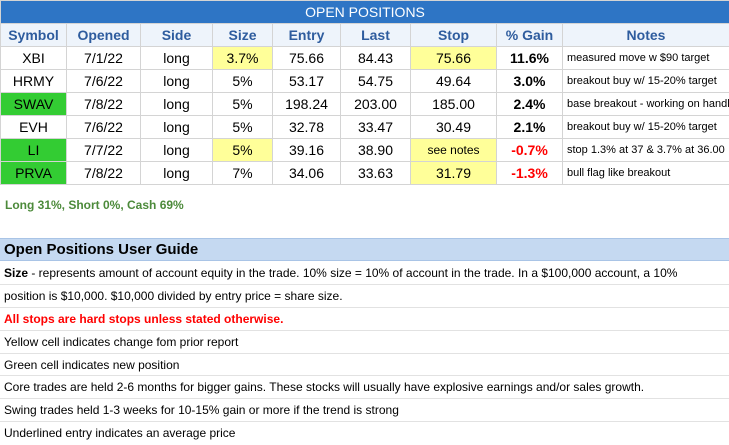 This screenshot has height=445, width=729. What do you see at coordinates (34, 173) in the screenshot?
I see `cell-symbol: PRVA` at bounding box center [34, 173].